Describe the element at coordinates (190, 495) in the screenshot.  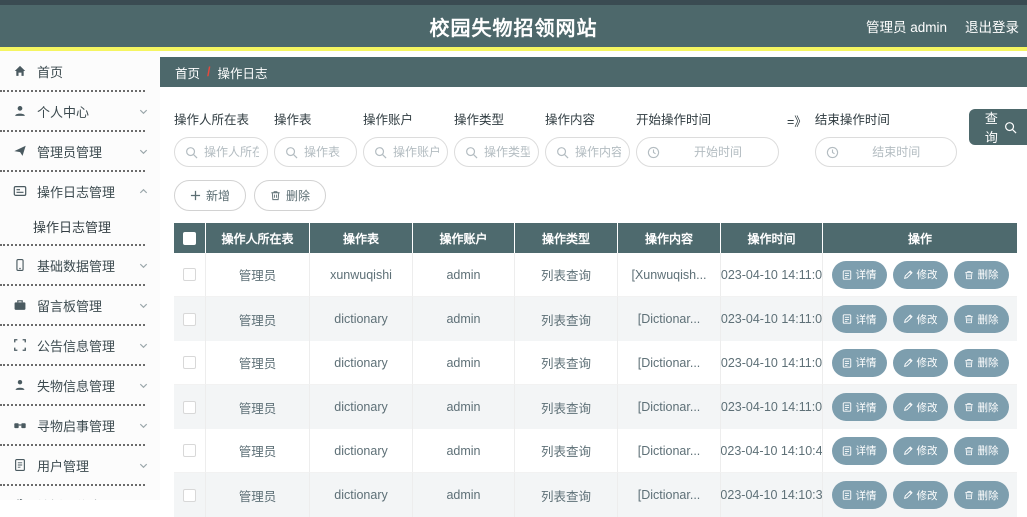
I see `row-checkbox-cell` at that location.